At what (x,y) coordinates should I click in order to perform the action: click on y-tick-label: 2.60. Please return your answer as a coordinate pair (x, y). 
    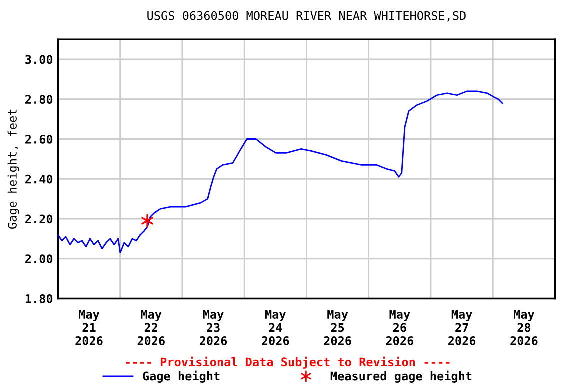
    Looking at the image, I should click on (39, 139).